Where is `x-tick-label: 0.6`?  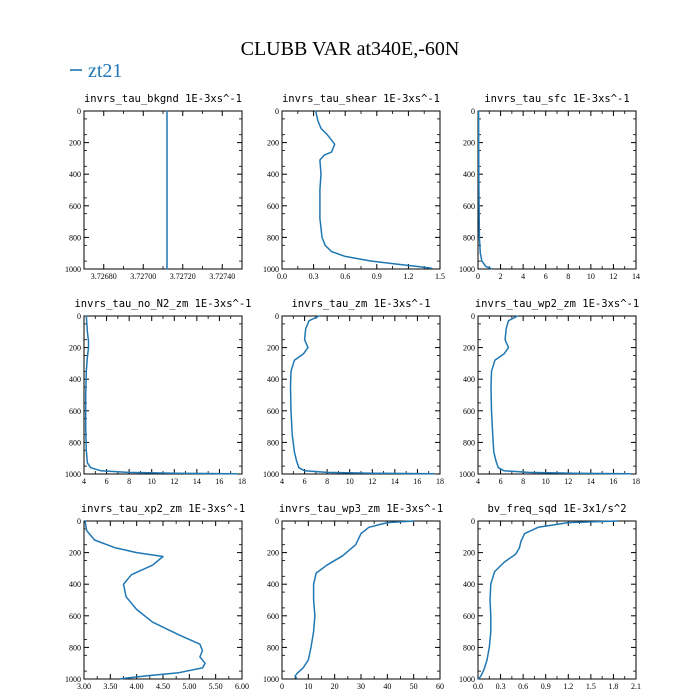 x-tick-label: 0.6 is located at coordinates (345, 276).